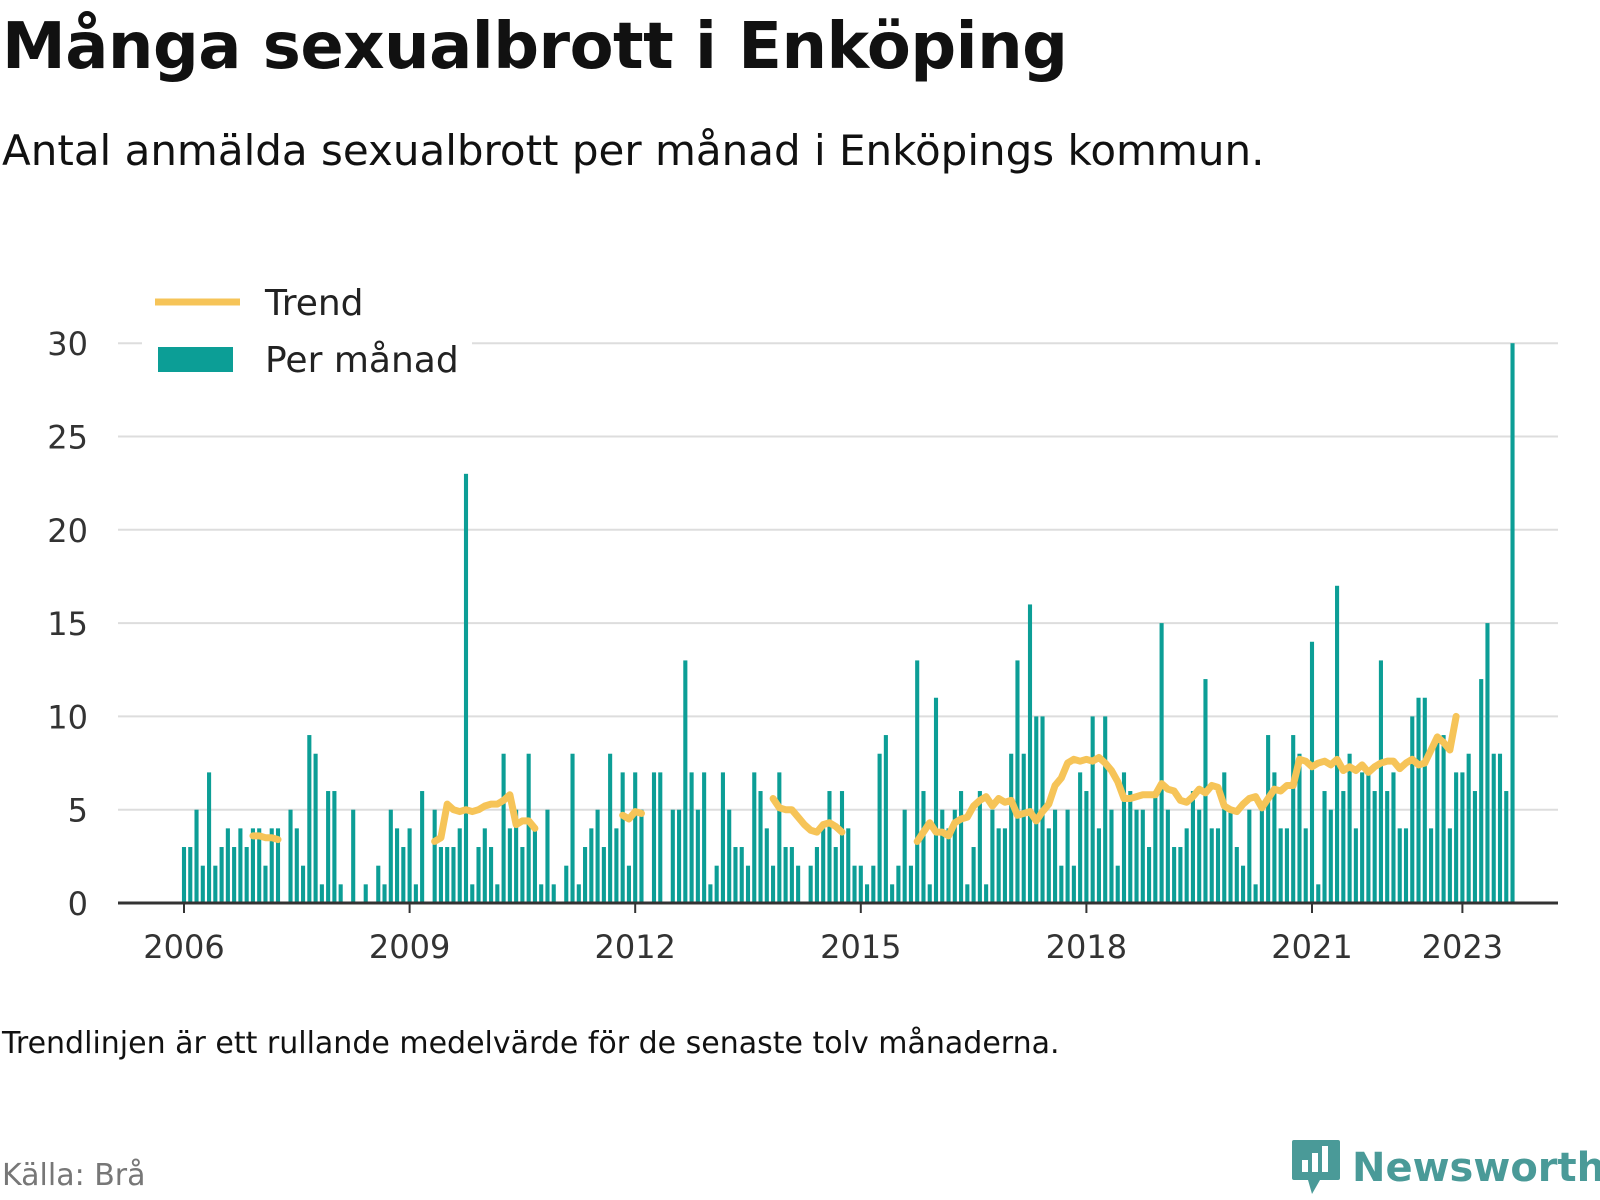  What do you see at coordinates (409, 947) in the screenshot?
I see `x-tick-label: 2009` at bounding box center [409, 947].